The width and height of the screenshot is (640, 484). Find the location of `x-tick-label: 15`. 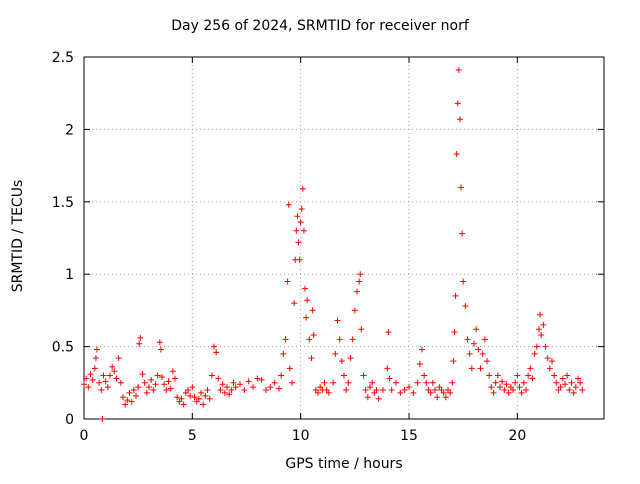

x-tick-label: 15 is located at coordinates (409, 436).